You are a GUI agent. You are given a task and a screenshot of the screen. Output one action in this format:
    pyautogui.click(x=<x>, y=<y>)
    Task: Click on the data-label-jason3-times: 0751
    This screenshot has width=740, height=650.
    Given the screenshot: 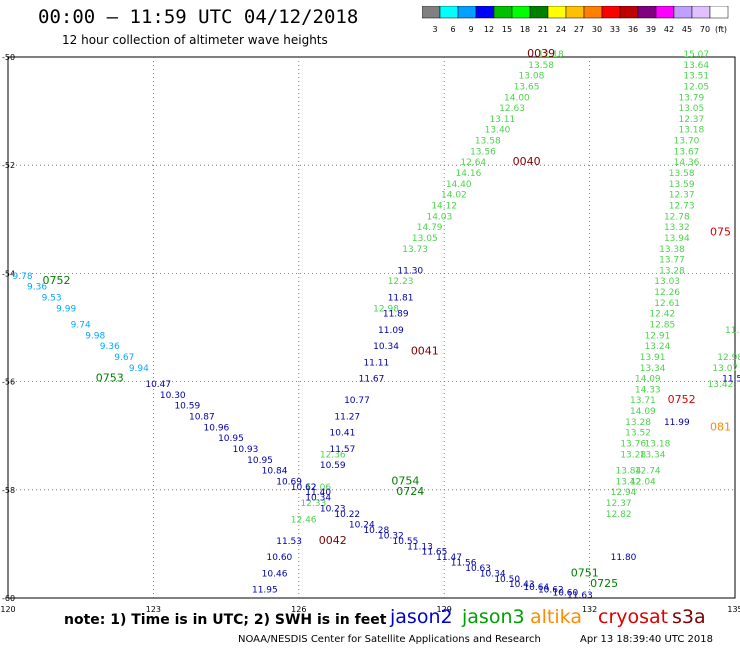 What is the action you would take?
    pyautogui.click(x=585, y=572)
    